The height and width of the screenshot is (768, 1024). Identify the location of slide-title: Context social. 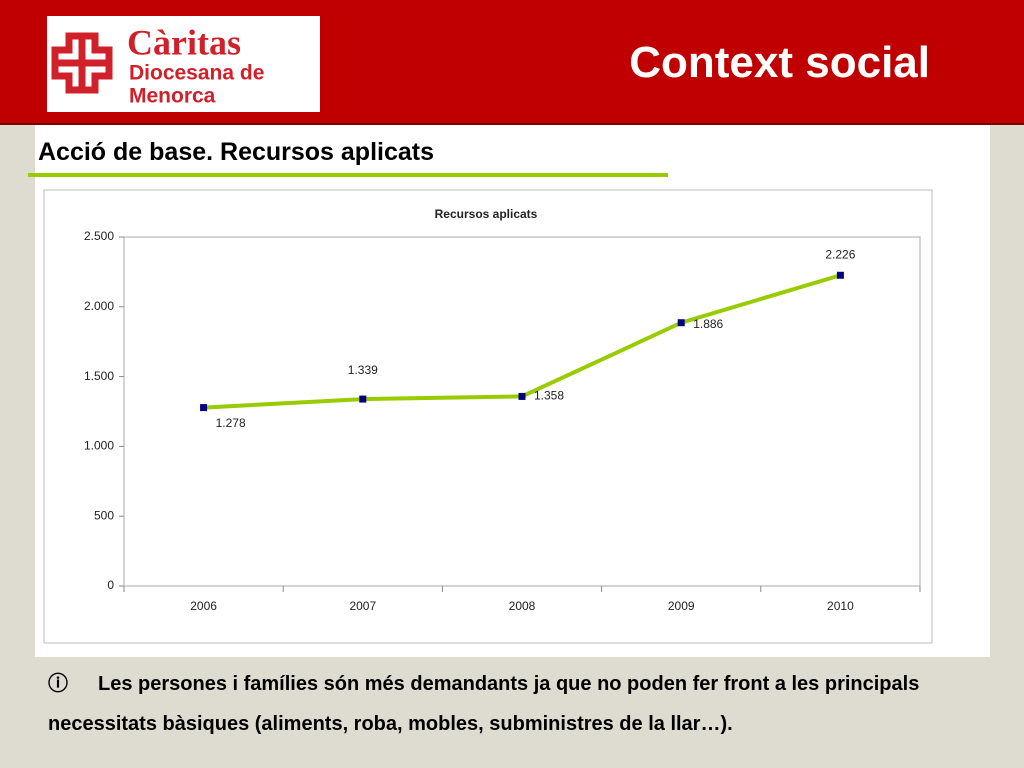
(779, 62).